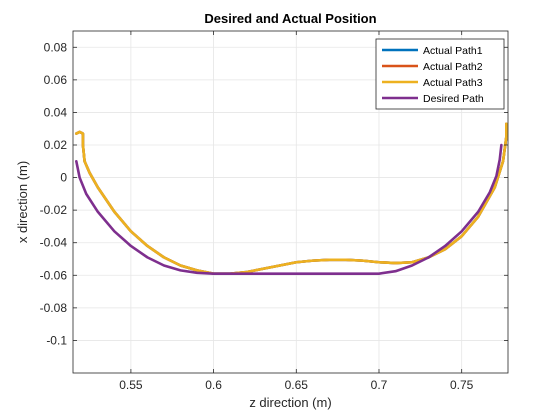 This screenshot has width=560, height=420. What do you see at coordinates (54, 308) in the screenshot?
I see `y-tick-label: -0.08` at bounding box center [54, 308].